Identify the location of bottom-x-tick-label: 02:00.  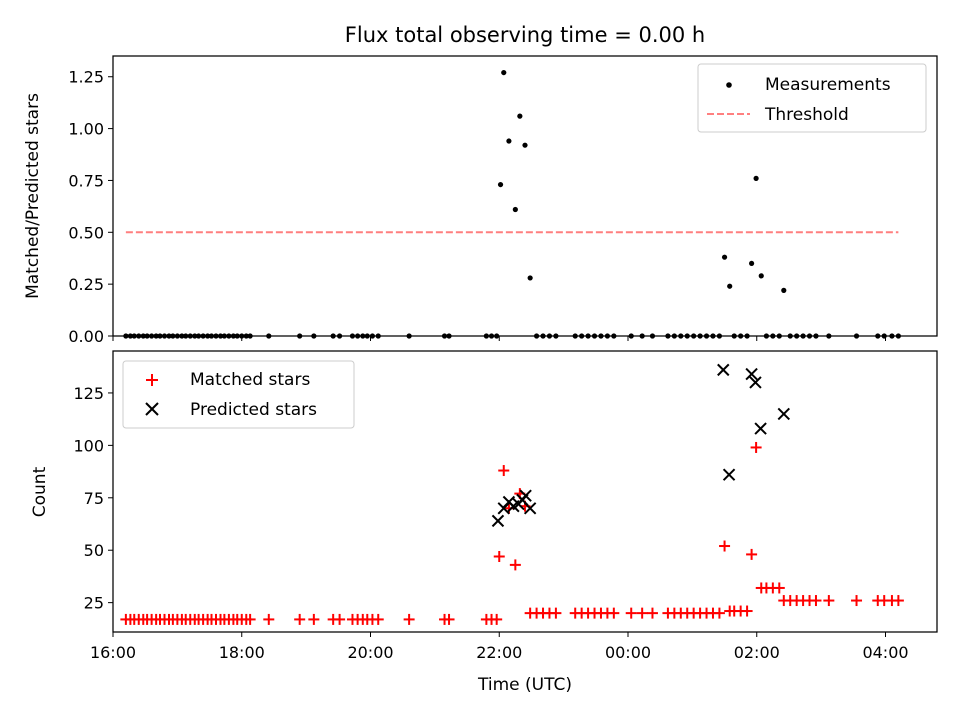
(757, 652).